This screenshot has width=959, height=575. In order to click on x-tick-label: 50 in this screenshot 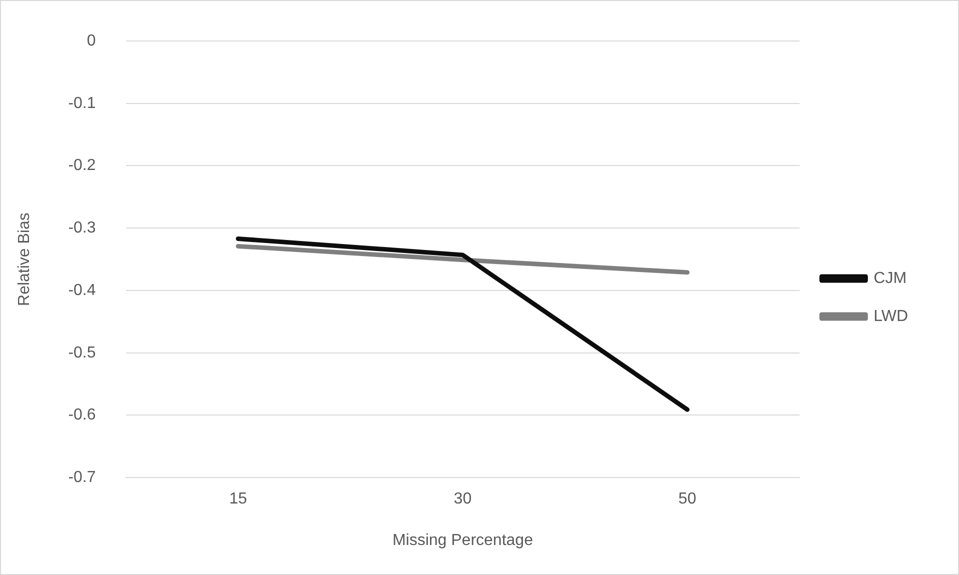, I will do `click(687, 499)`.